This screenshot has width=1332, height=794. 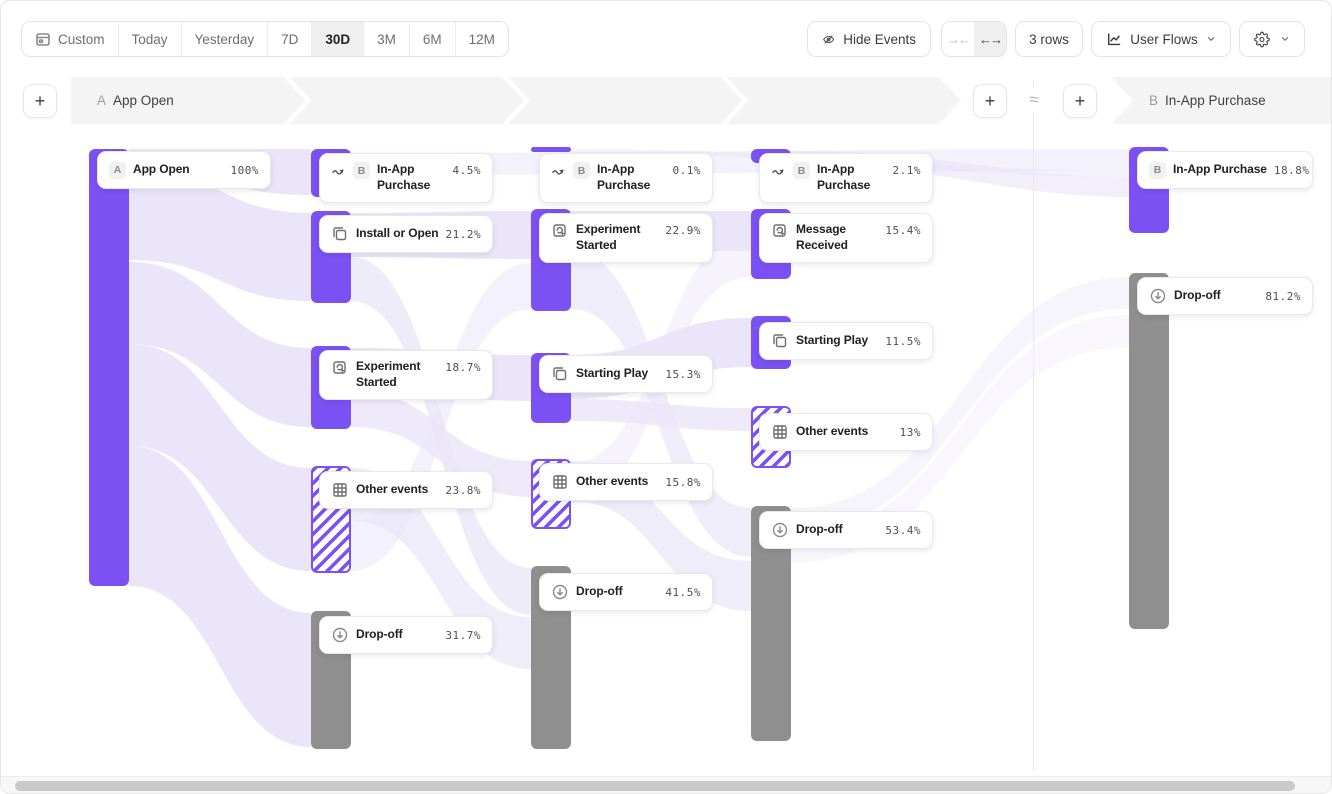 What do you see at coordinates (903, 530) in the screenshot?
I see `node-value: 53.4%` at bounding box center [903, 530].